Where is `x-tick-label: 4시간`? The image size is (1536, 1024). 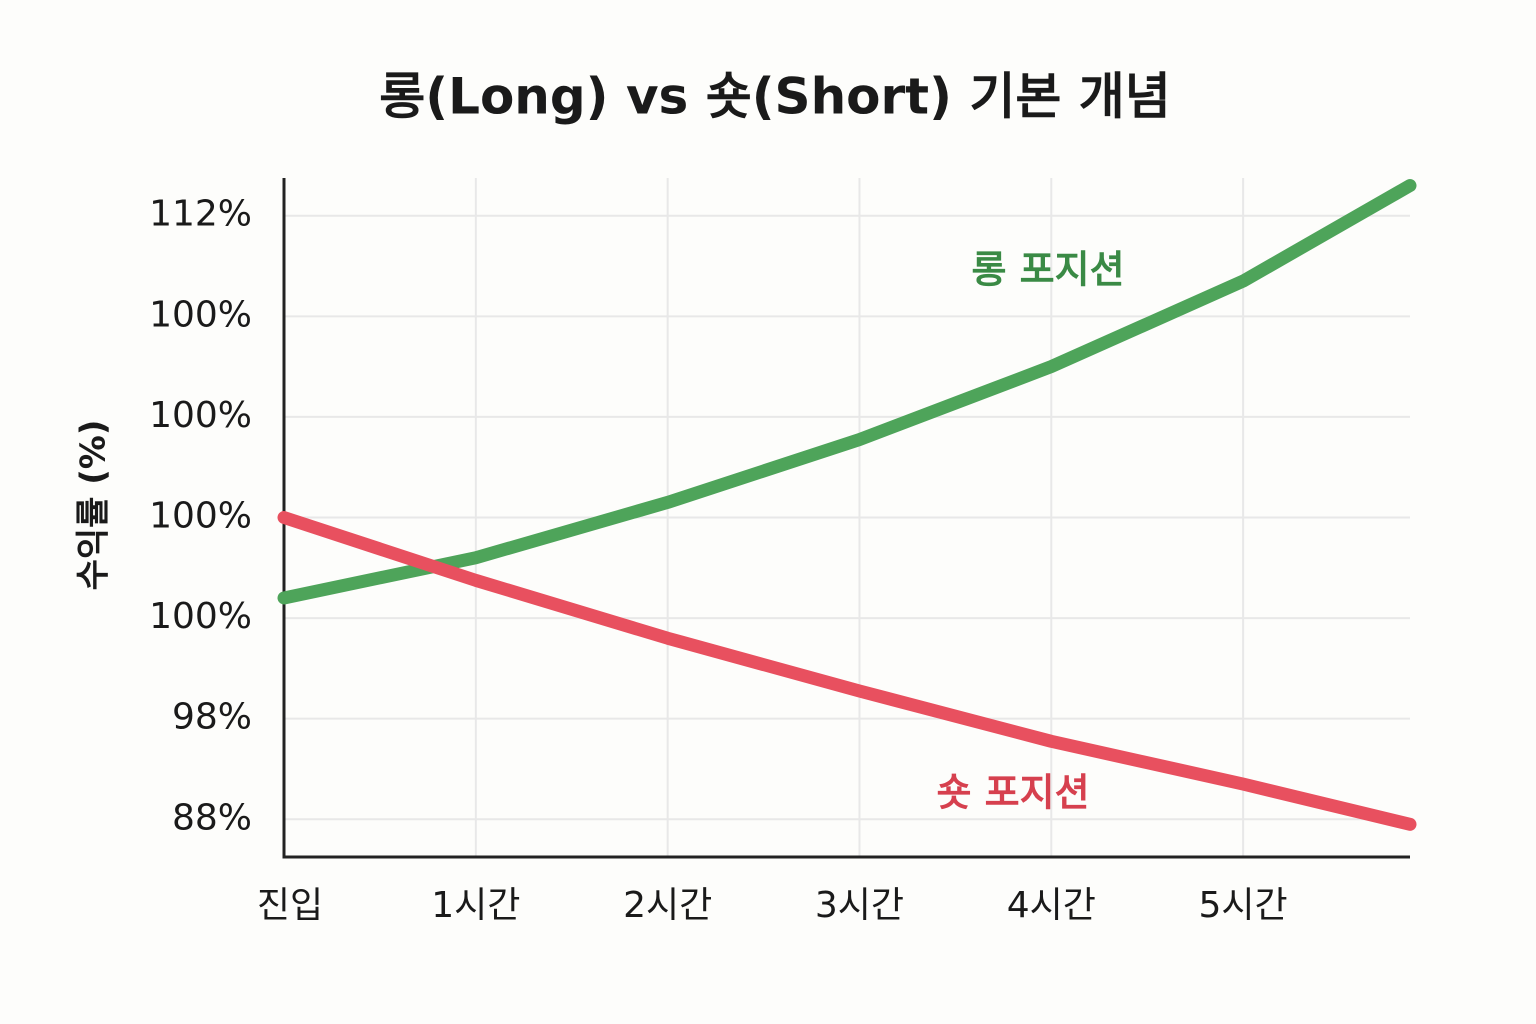
x-tick-label: 4시간 is located at coordinates (1051, 905).